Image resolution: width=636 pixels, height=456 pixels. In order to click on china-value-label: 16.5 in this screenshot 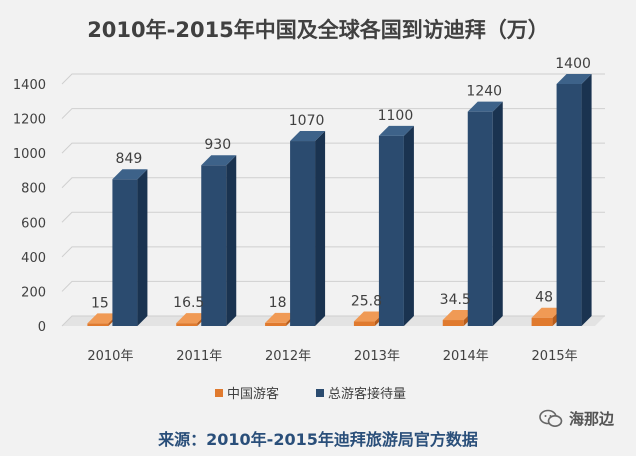, I will do `click(188, 303)`.